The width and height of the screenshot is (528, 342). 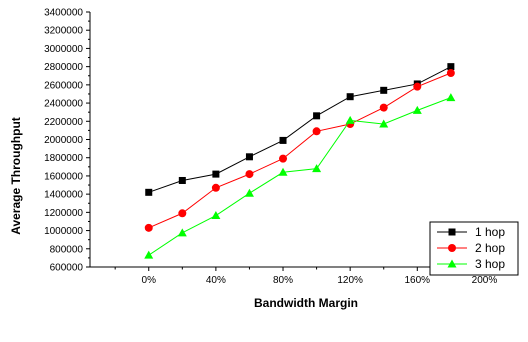 What do you see at coordinates (63, 213) in the screenshot?
I see `y-tick-label: 1200000` at bounding box center [63, 213].